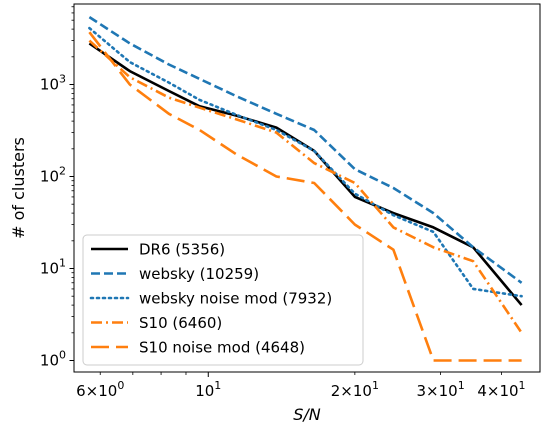  What do you see at coordinates (208, 389) in the screenshot?
I see `x-tick-label: 101` at bounding box center [208, 389].